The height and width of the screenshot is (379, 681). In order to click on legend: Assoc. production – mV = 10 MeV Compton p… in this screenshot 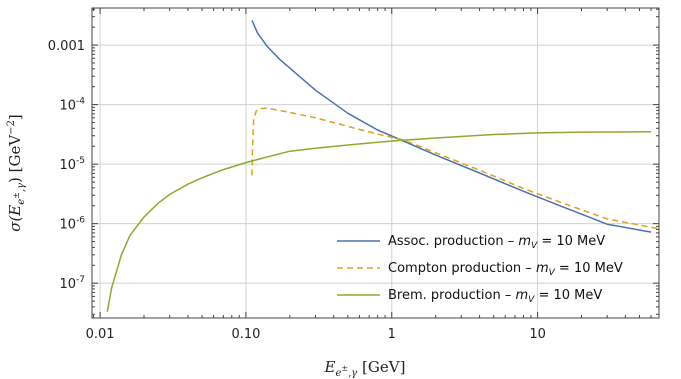, I will do `click(480, 269)`.